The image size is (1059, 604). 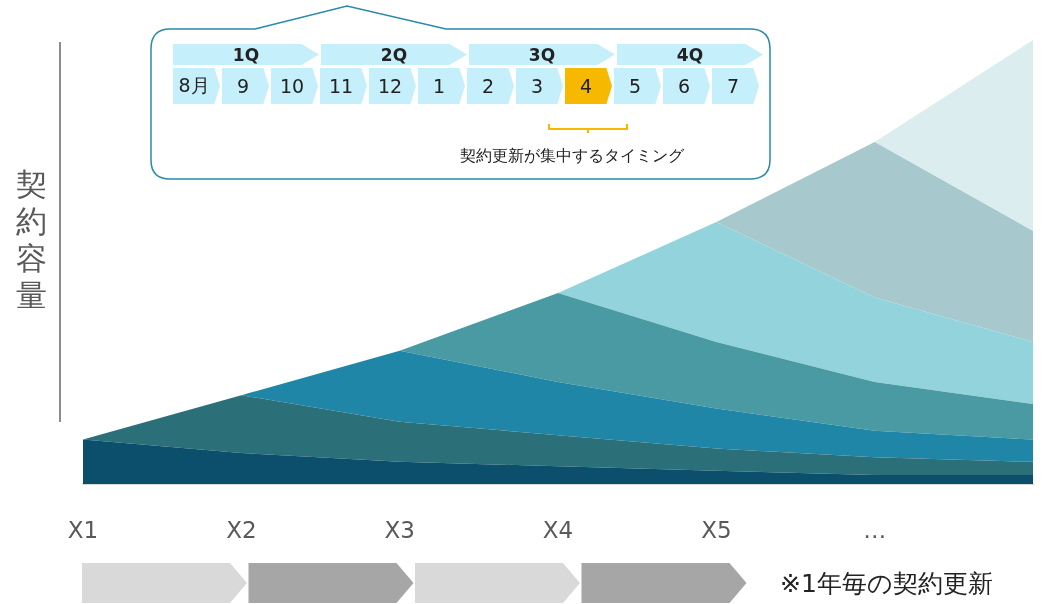 What do you see at coordinates (83, 529) in the screenshot?
I see `x-tick-label: X1` at bounding box center [83, 529].